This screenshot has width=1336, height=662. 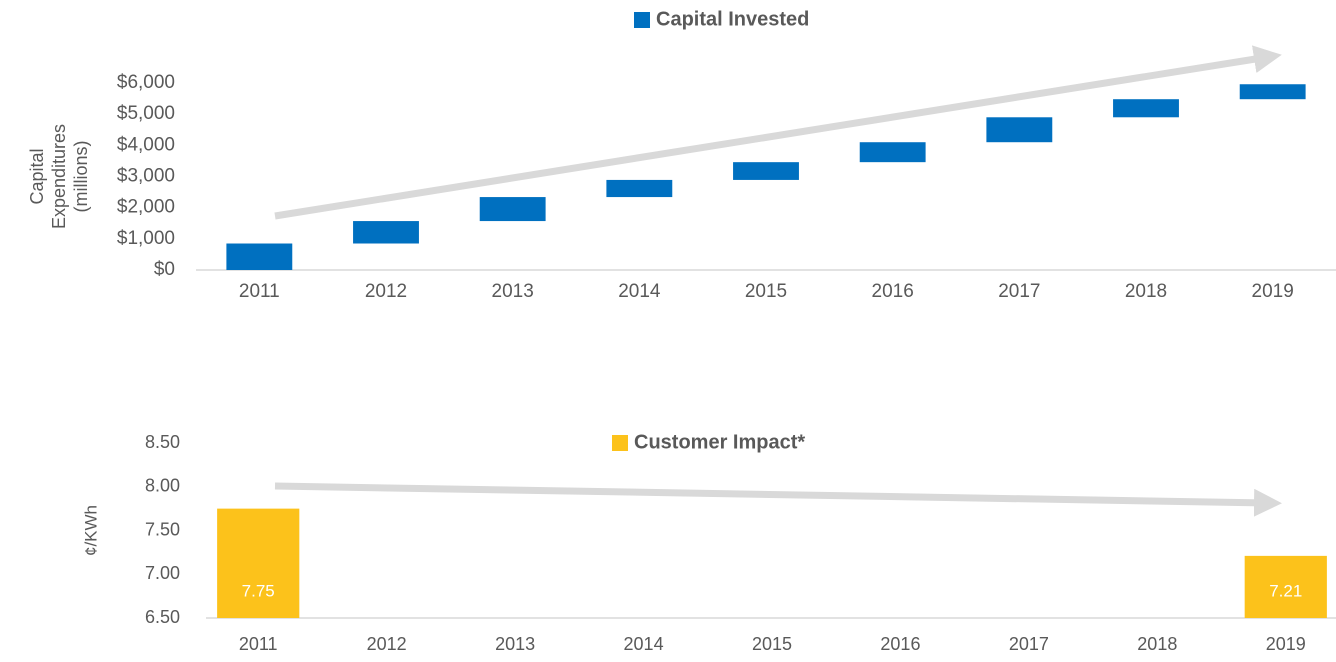 What do you see at coordinates (732, 19) in the screenshot?
I see `legend-label: Capital Invested` at bounding box center [732, 19].